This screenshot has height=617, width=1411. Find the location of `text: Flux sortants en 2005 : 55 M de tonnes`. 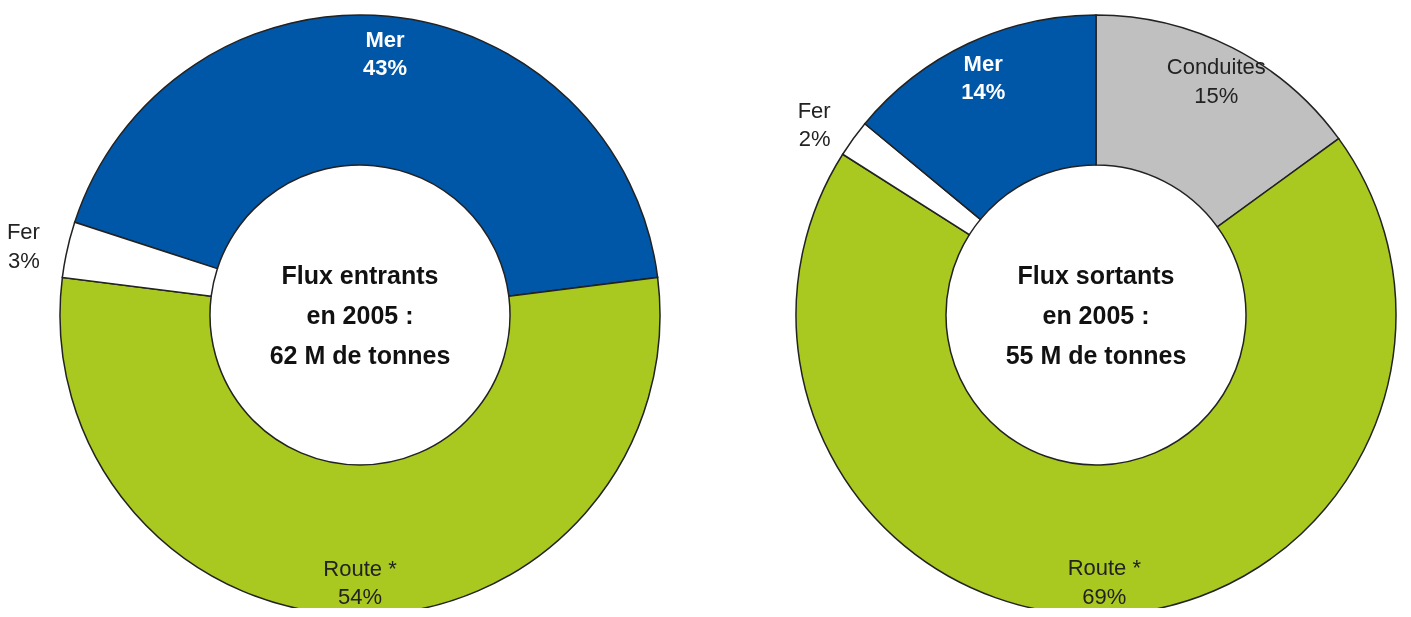

text: Flux sortants en 2005 : 55 M de tonnes is located at coordinates (1096, 315).